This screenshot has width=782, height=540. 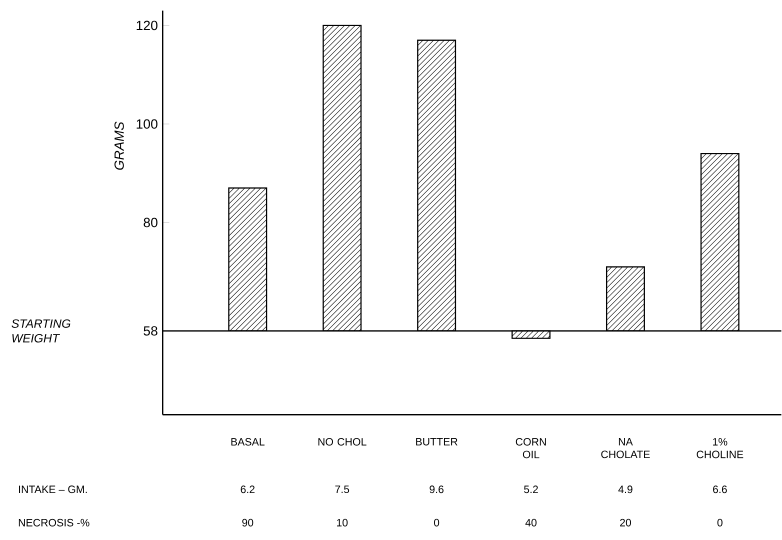 I want to click on x-tick-label: NA CHOLATE, so click(x=625, y=448).